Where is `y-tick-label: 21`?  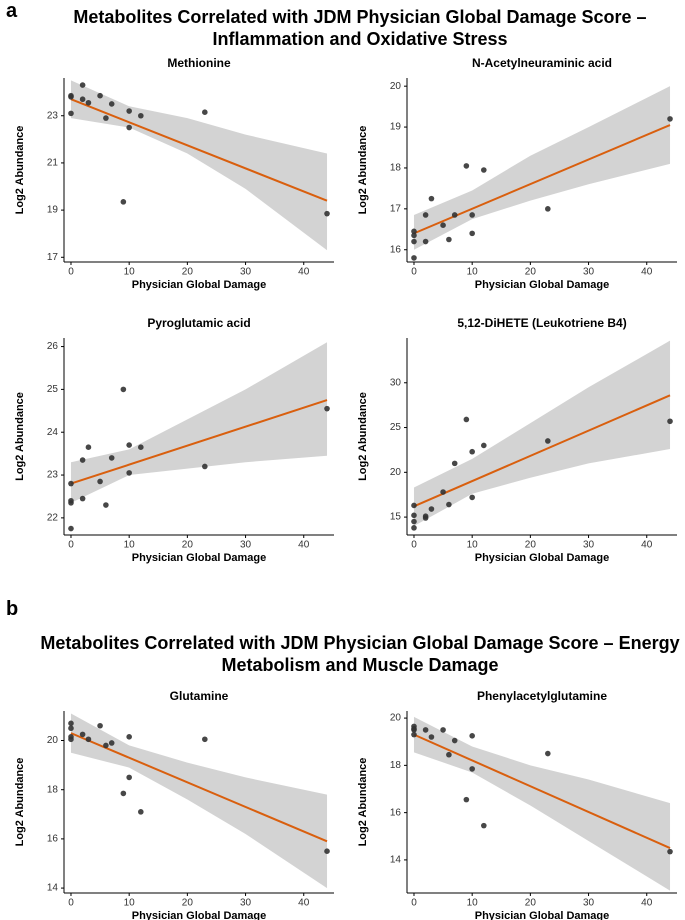
y-tick-label: 21 is located at coordinates (53, 163).